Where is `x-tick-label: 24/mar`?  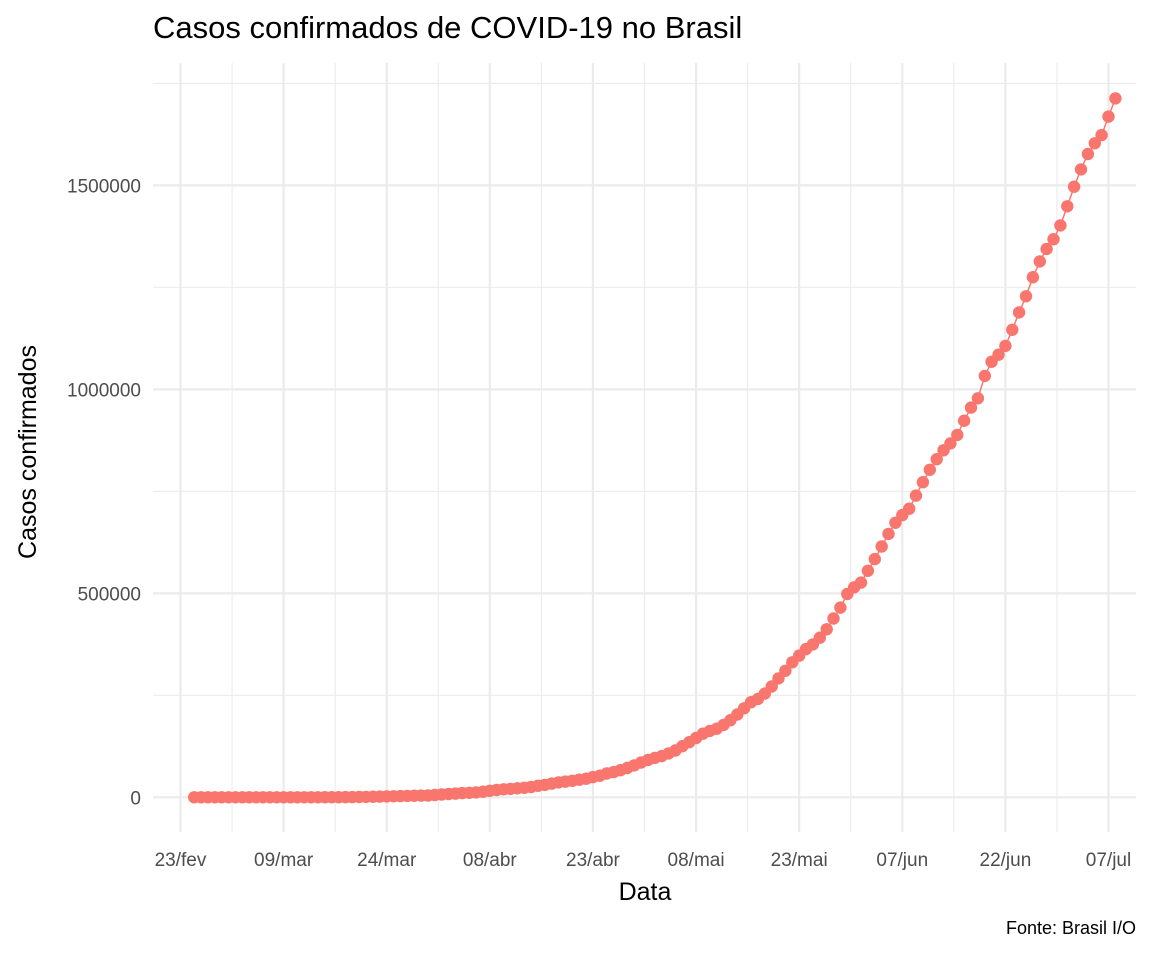 x-tick-label: 24/mar is located at coordinates (387, 860).